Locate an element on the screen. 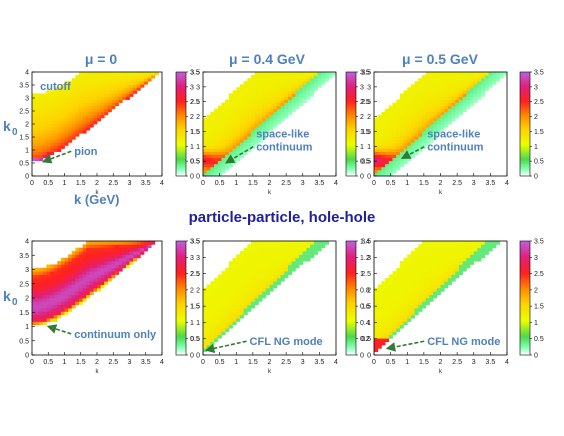 The width and height of the screenshot is (564, 436). row2-title: particle-particle, hole-hole is located at coordinates (282, 217).